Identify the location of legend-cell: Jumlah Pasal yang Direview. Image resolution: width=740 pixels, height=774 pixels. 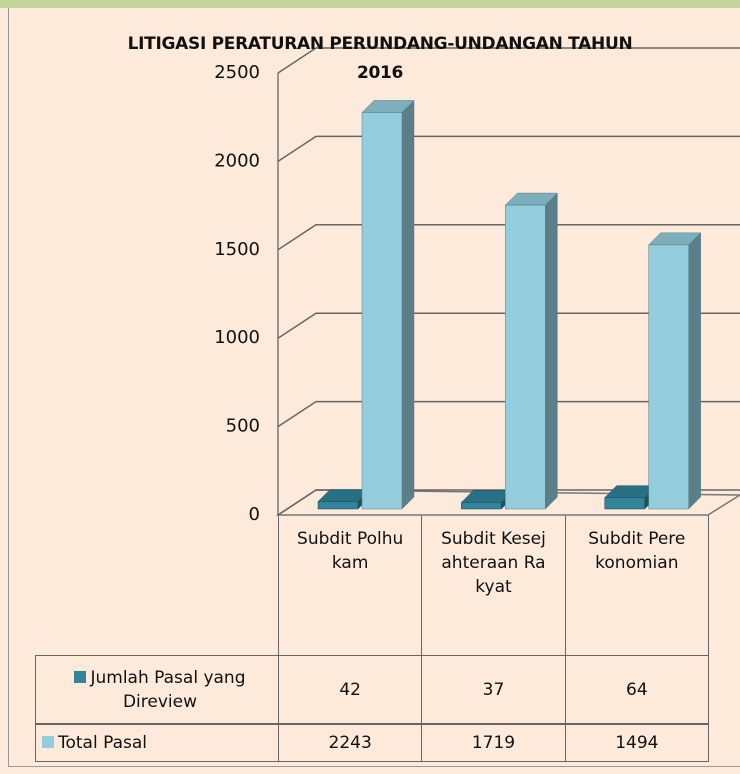
(157, 690).